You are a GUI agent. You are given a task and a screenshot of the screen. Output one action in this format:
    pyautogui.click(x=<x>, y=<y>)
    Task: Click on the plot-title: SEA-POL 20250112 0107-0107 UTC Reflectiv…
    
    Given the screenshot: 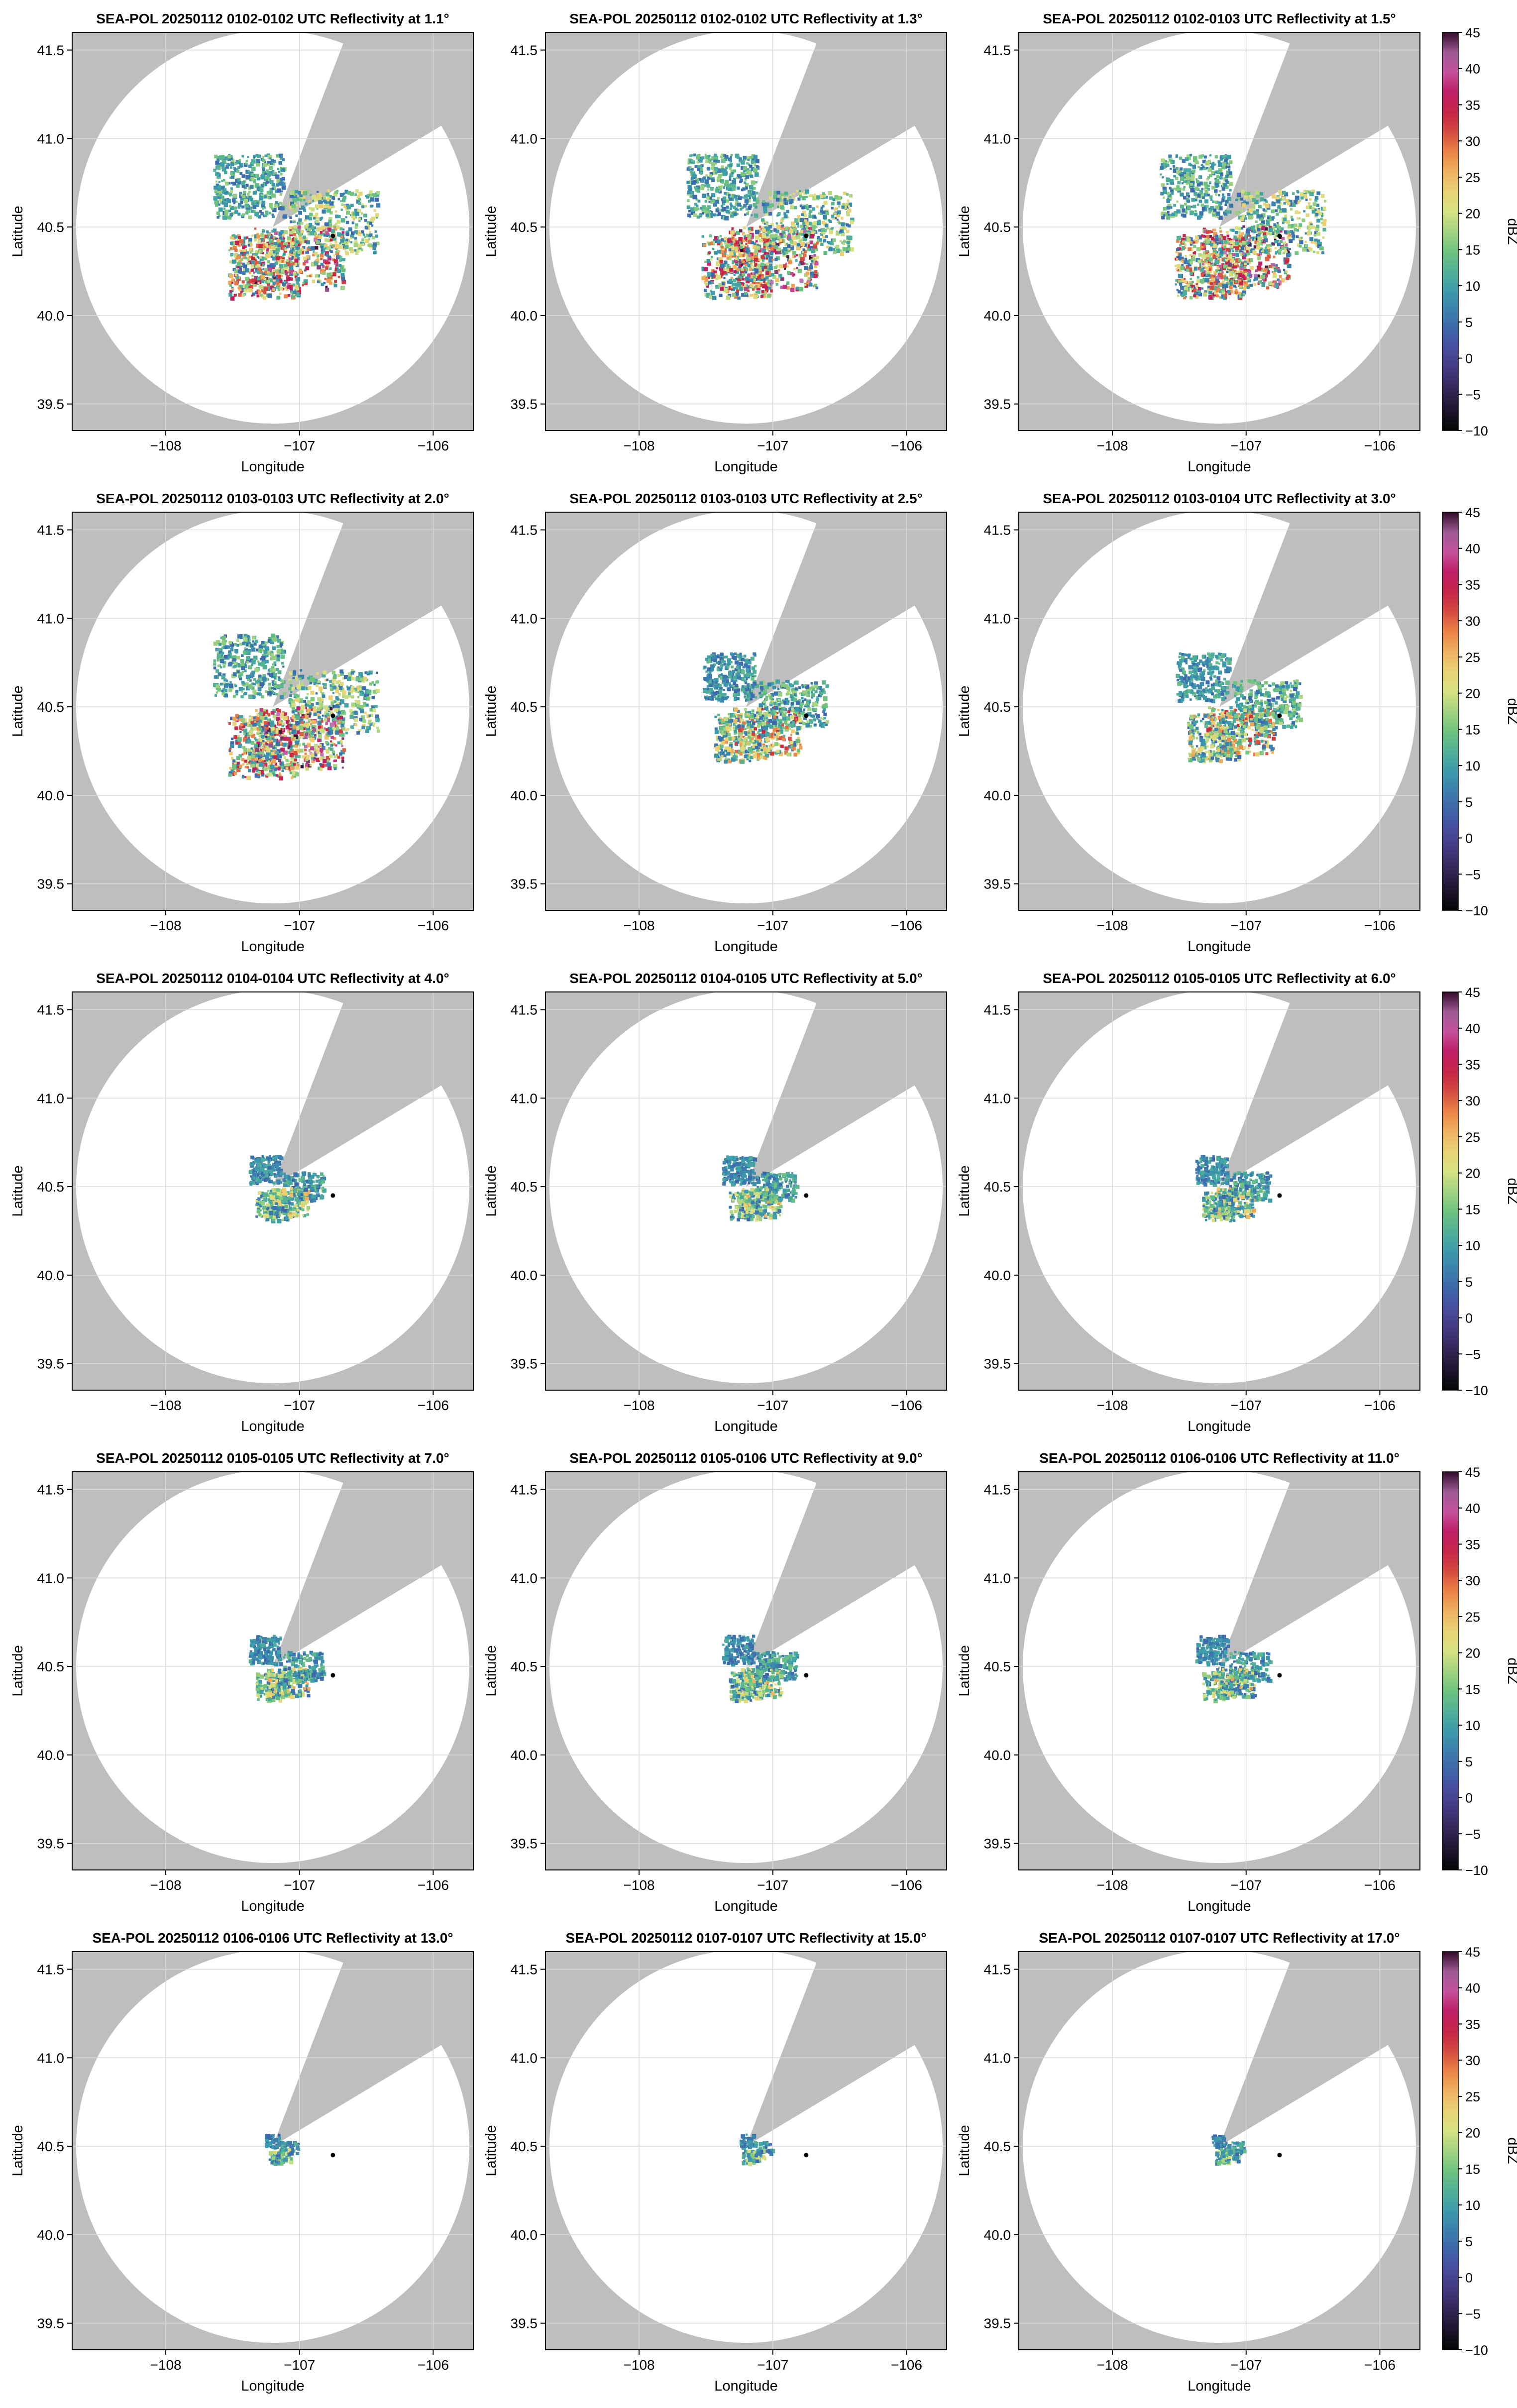 What is the action you would take?
    pyautogui.click(x=746, y=1938)
    